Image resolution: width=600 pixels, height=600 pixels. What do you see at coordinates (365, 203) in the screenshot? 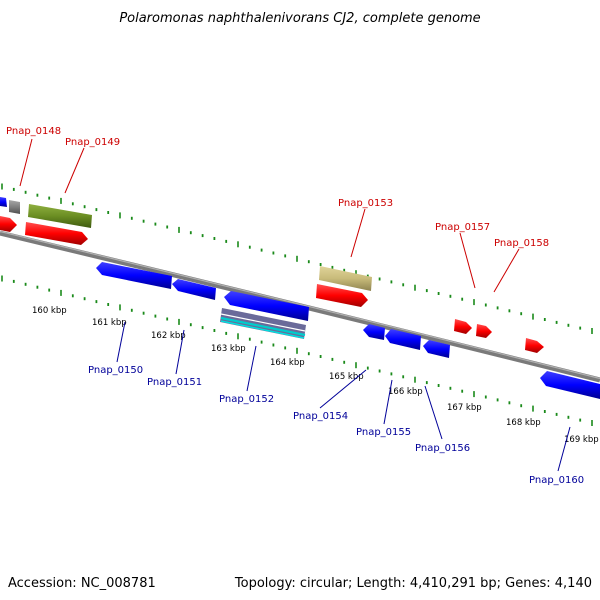
I see `gene-label: Pnap_0153` at bounding box center [365, 203].